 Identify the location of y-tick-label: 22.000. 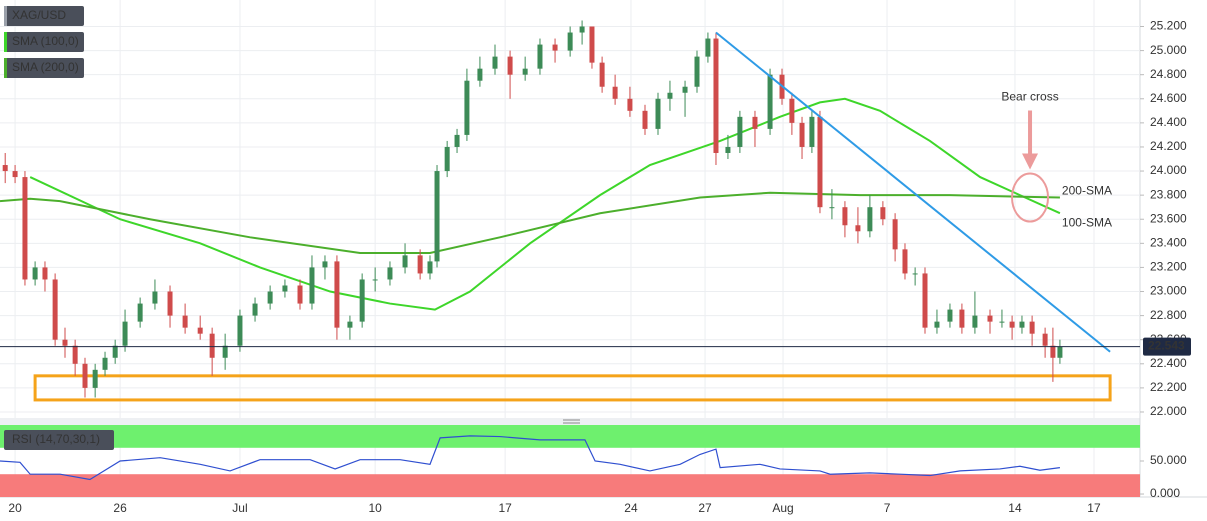
(1168, 411).